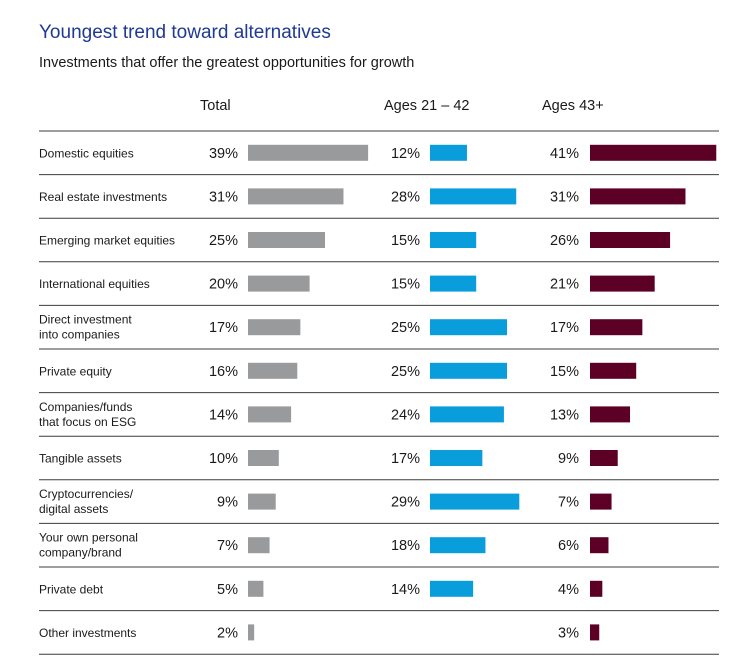 This screenshot has width=752, height=659. What do you see at coordinates (103, 197) in the screenshot?
I see `category-label: Real estate investments` at bounding box center [103, 197].